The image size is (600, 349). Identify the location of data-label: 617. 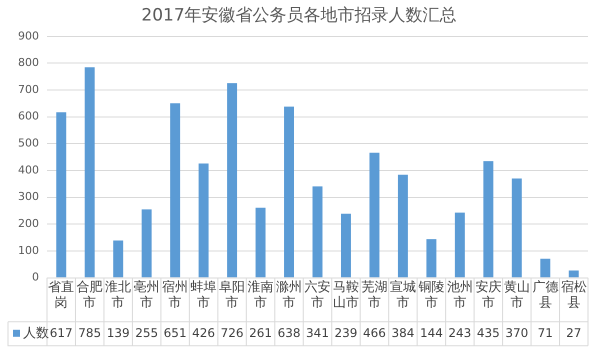
(61, 333).